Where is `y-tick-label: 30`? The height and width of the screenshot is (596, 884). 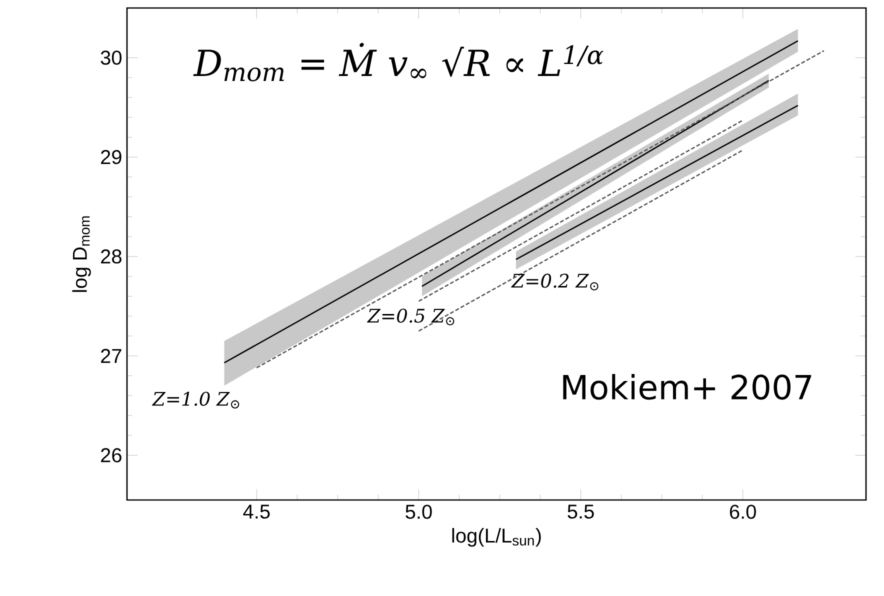 y-tick-label: 30 is located at coordinates (111, 57).